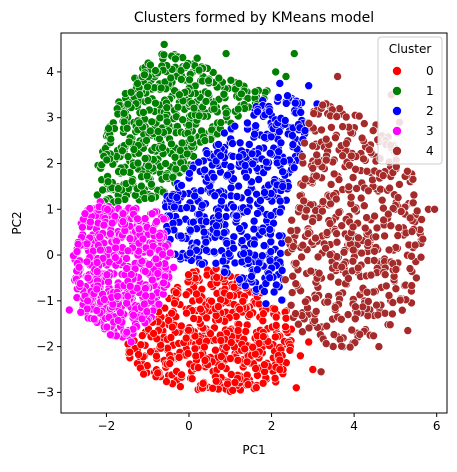 Image resolution: width=457 pixels, height=472 pixels. What do you see at coordinates (413, 131) in the screenshot?
I see `legend-item-3: 3` at bounding box center [413, 131].